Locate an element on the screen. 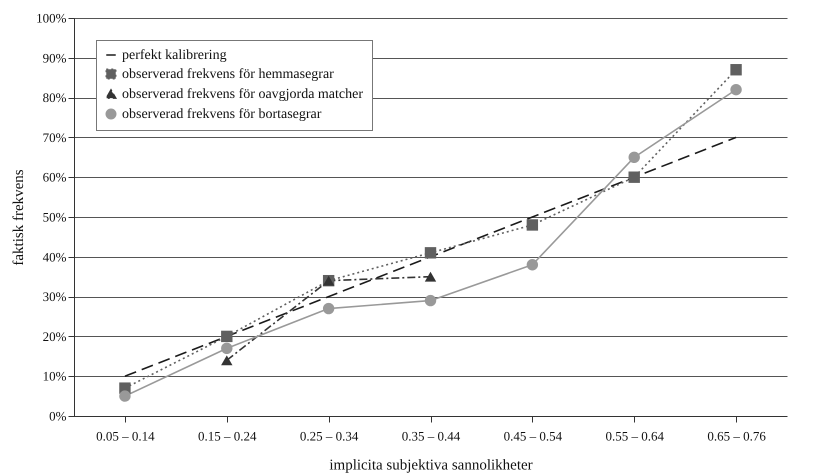 Image resolution: width=826 pixels, height=475 pixels. y-tick-label: 100% is located at coordinates (51, 18).